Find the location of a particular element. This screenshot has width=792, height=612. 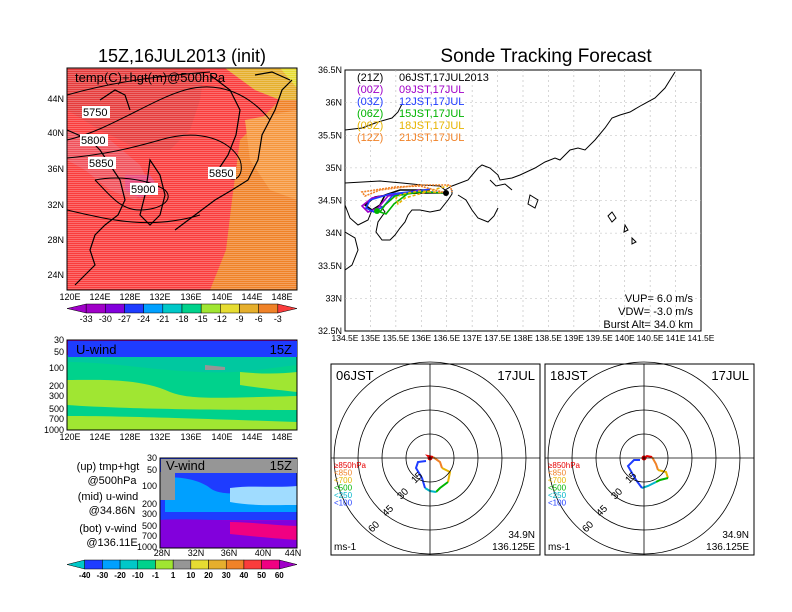

colorbar-label: -15 is located at coordinates (201, 319).